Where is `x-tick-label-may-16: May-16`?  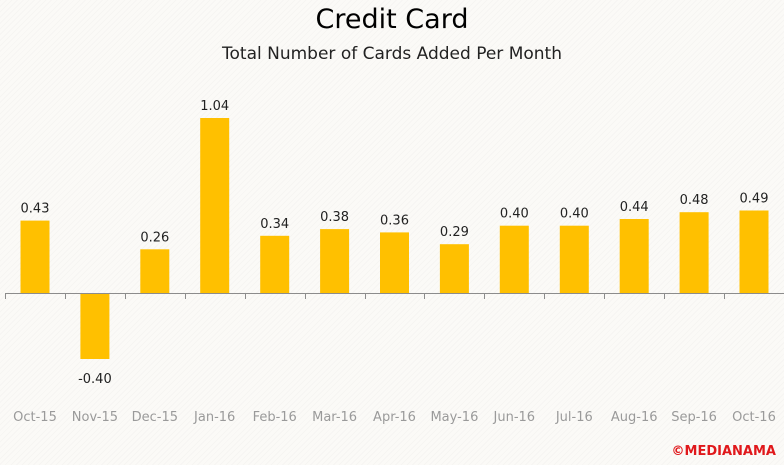
x-tick-label-may-16: May-16 is located at coordinates (454, 417).